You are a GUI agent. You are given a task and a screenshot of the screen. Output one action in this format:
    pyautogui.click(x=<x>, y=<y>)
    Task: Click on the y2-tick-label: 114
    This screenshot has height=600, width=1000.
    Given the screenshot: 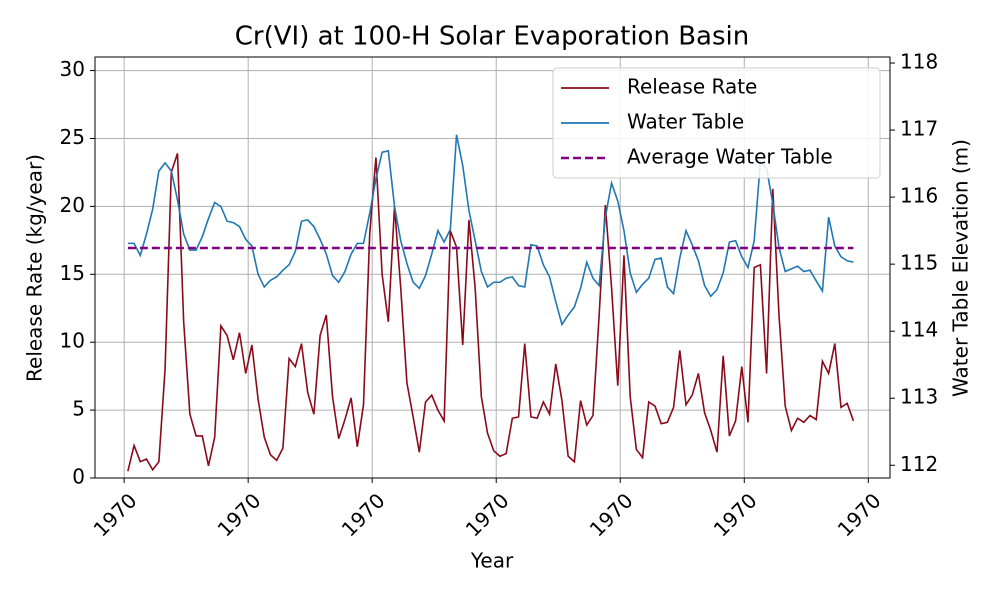 What is the action you would take?
    pyautogui.click(x=919, y=330)
    